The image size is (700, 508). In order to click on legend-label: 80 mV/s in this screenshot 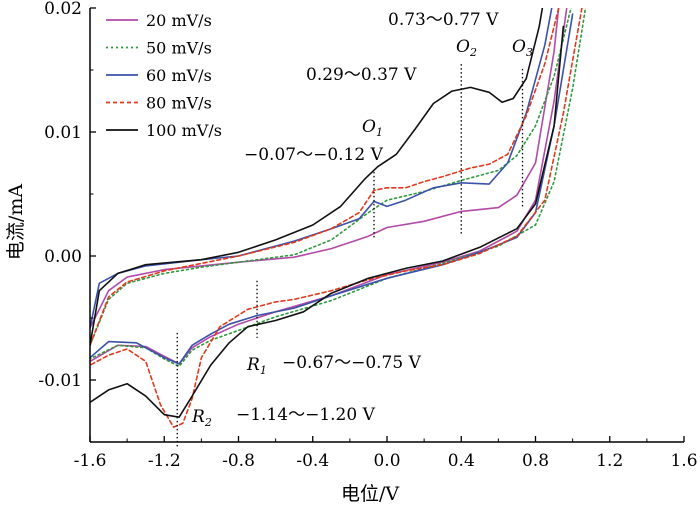, I will do `click(179, 103)`.